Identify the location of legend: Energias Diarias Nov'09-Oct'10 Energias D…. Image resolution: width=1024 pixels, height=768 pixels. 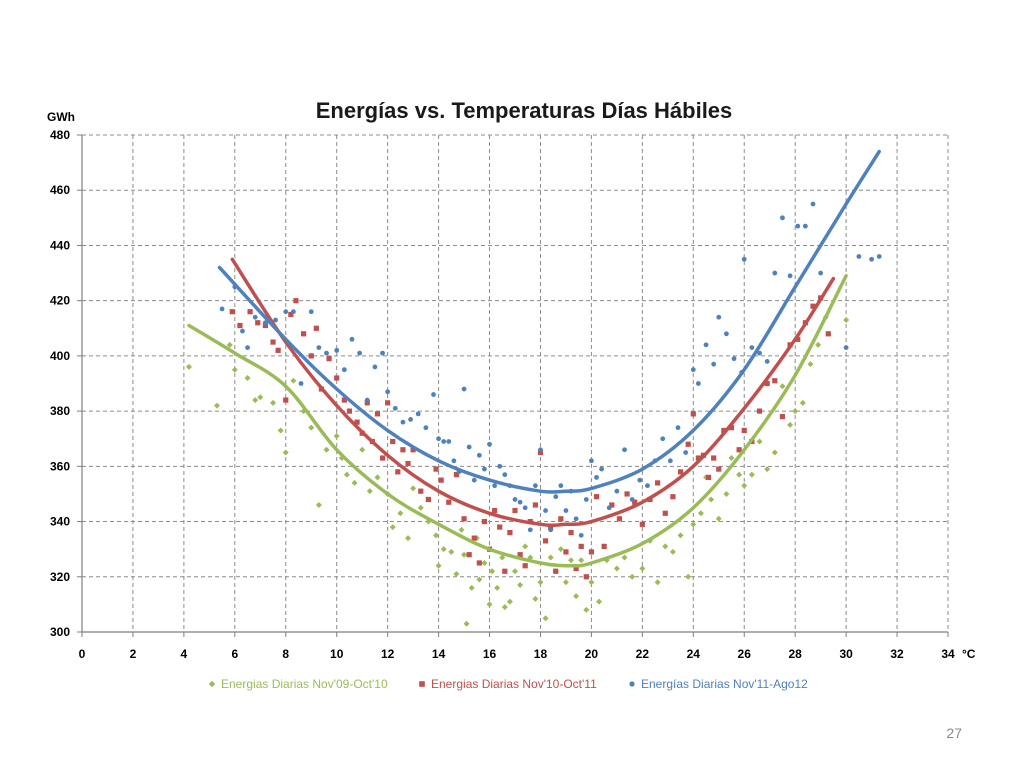
(508, 684).